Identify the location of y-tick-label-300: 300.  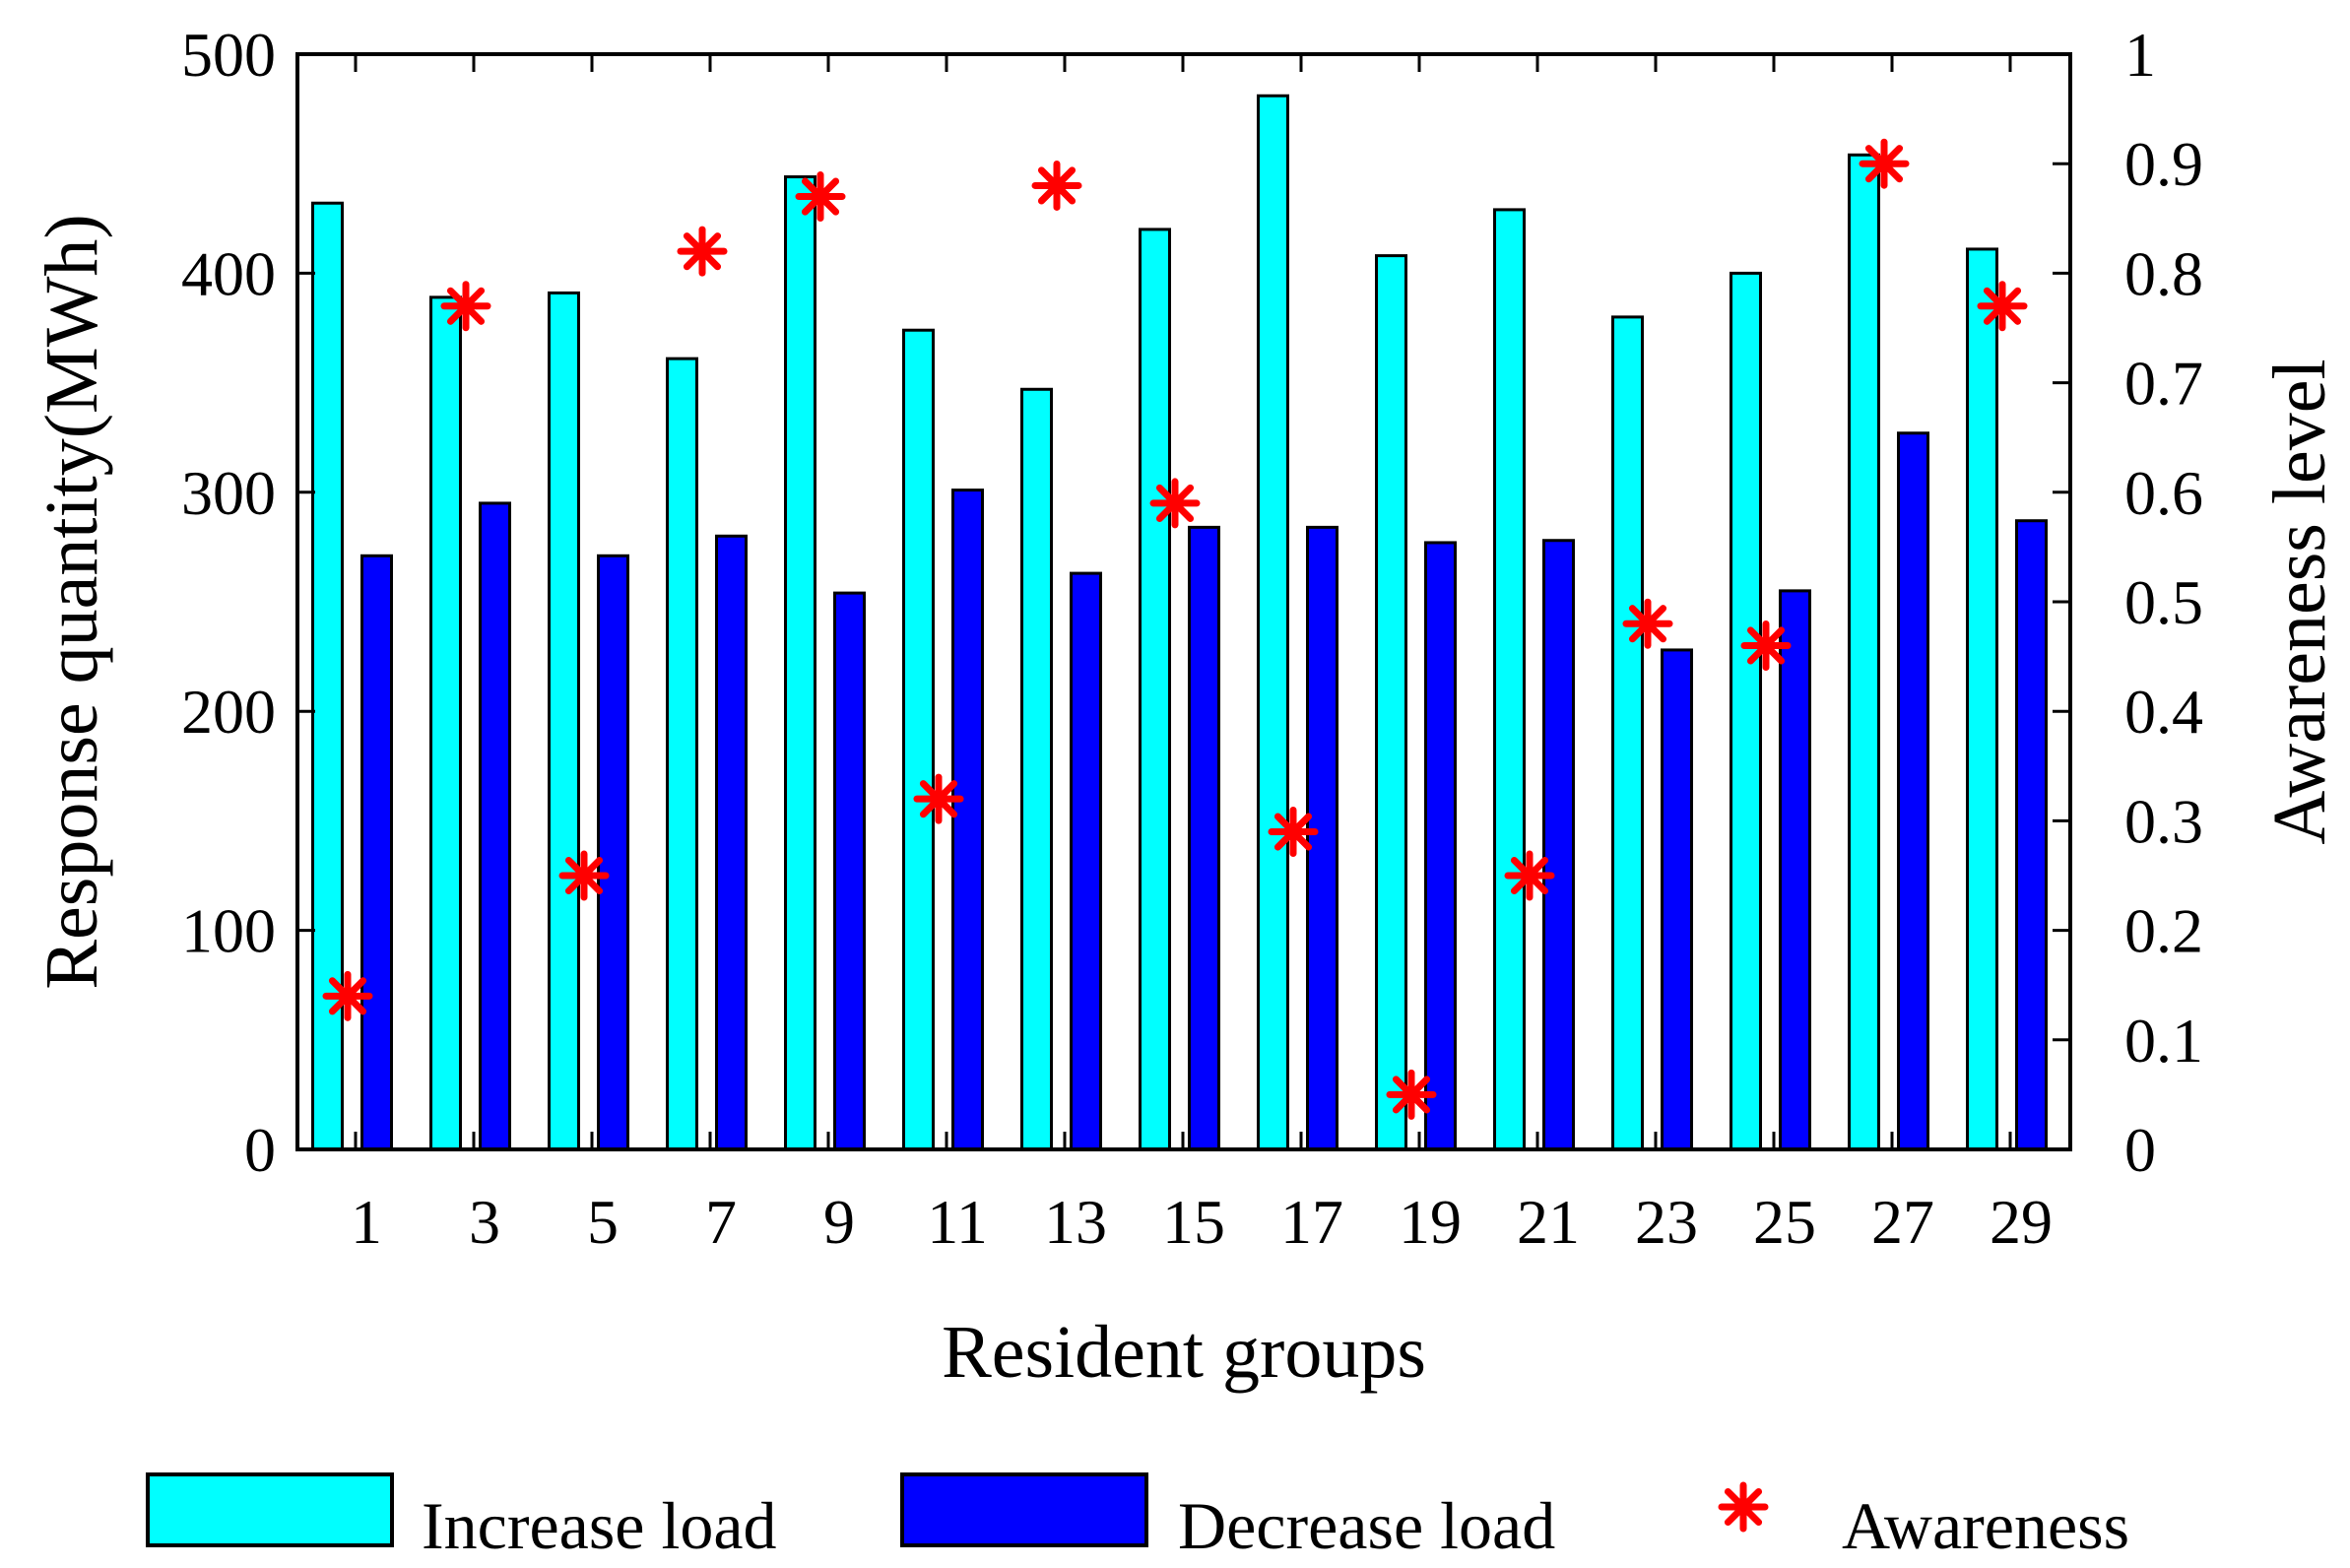
(228, 493).